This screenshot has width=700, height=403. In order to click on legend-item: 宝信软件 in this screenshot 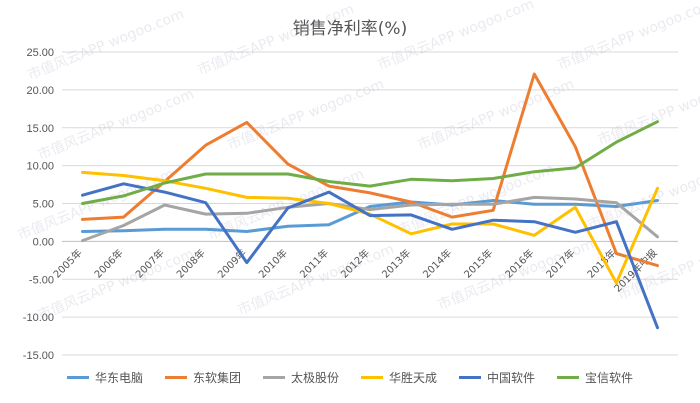, I will do `click(595, 377)`.